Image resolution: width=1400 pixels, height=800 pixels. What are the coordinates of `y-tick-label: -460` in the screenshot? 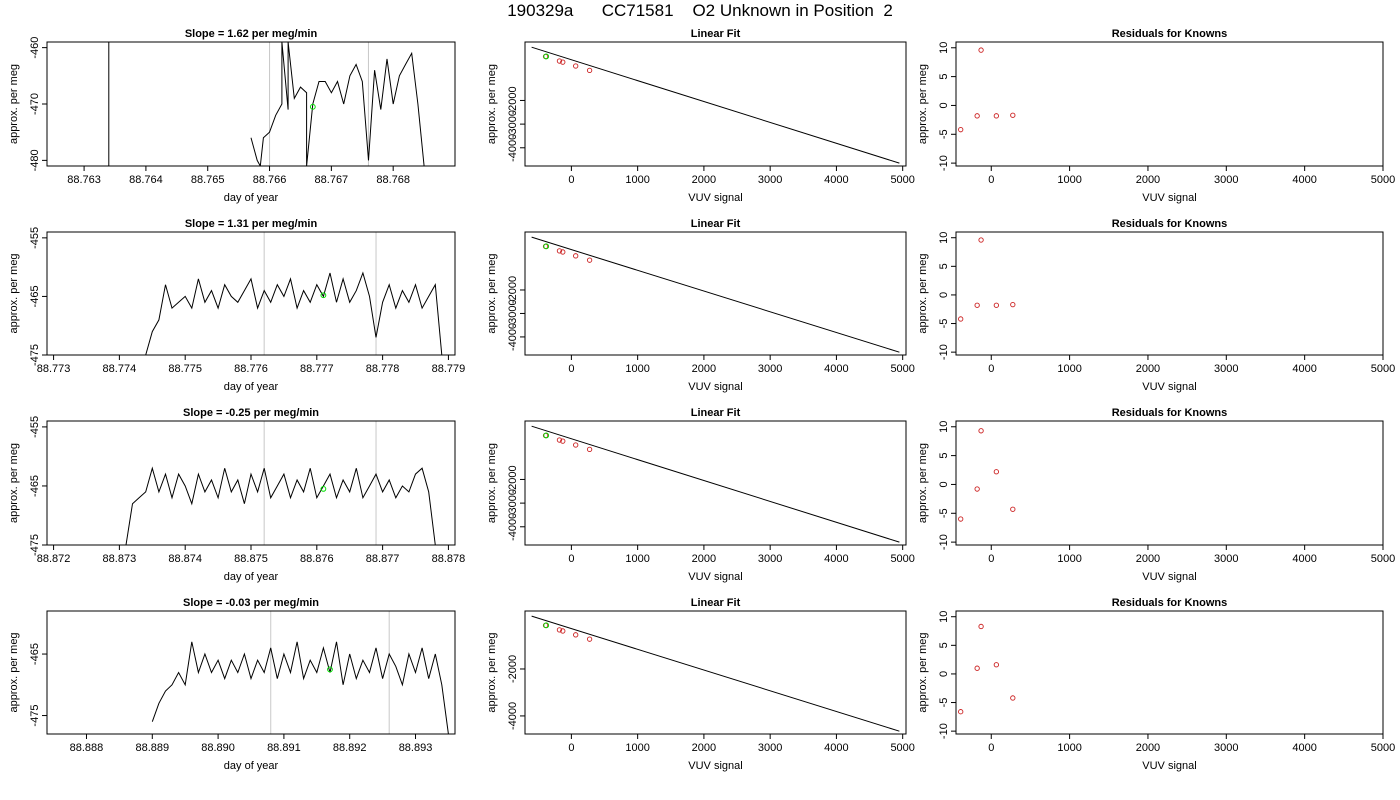 It's located at (35, 48).